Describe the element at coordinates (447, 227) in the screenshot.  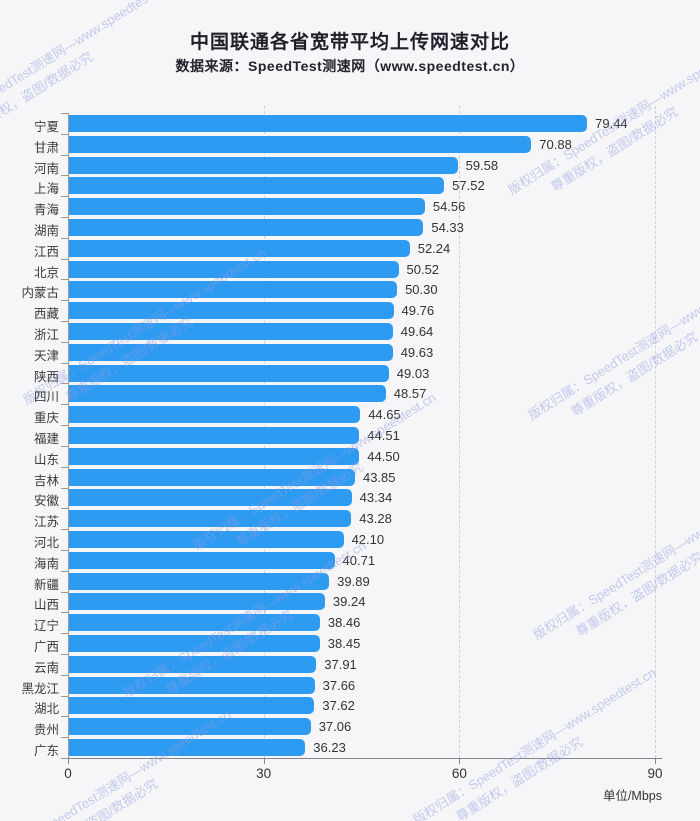
I see `value-label: 54.33` at that location.